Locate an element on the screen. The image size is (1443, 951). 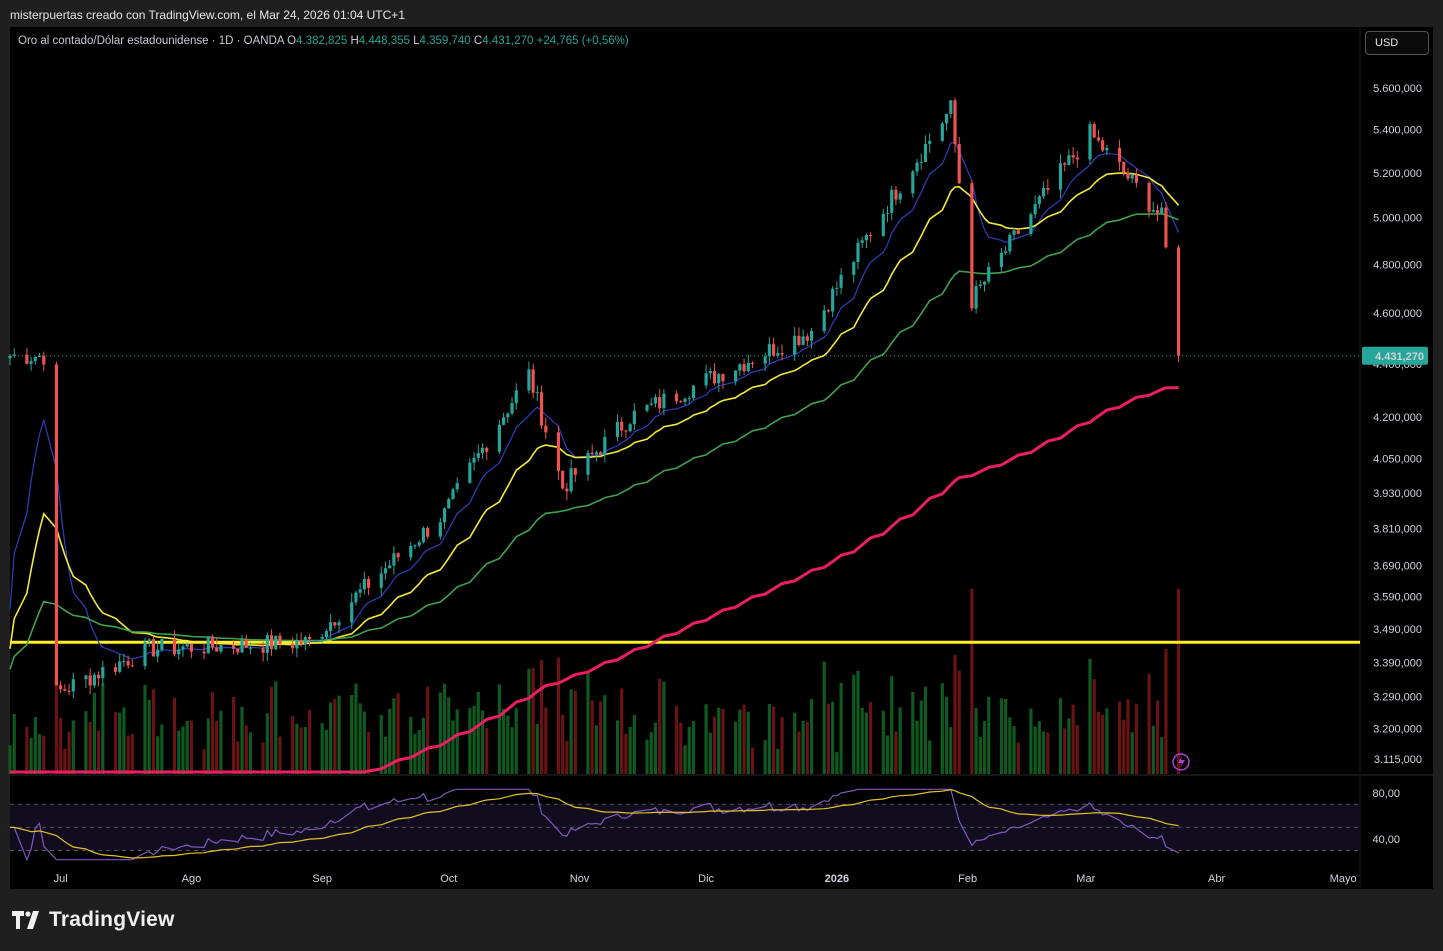
lightning-icon is located at coordinates (1181, 762).